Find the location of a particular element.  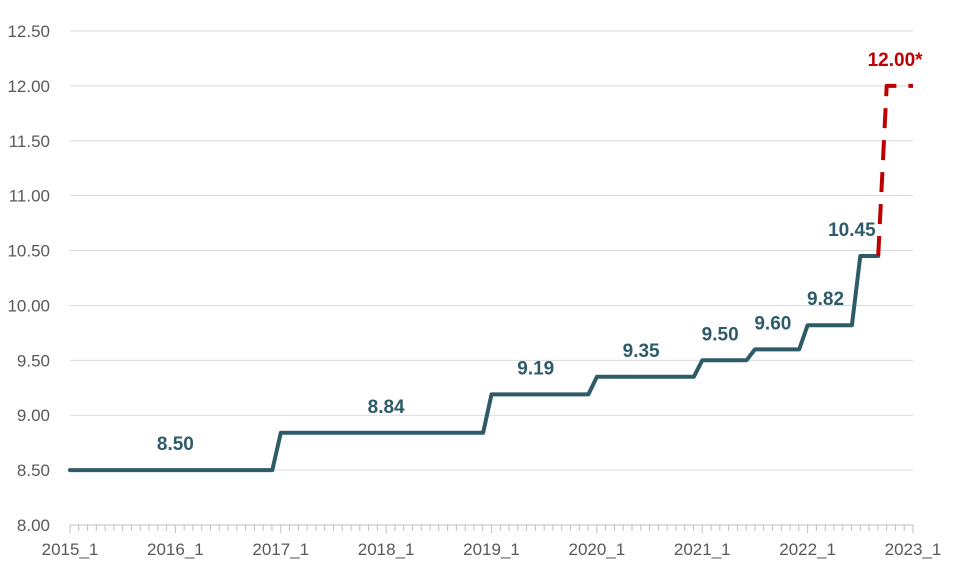

y-tick-label: 12.50 is located at coordinates (28, 31).